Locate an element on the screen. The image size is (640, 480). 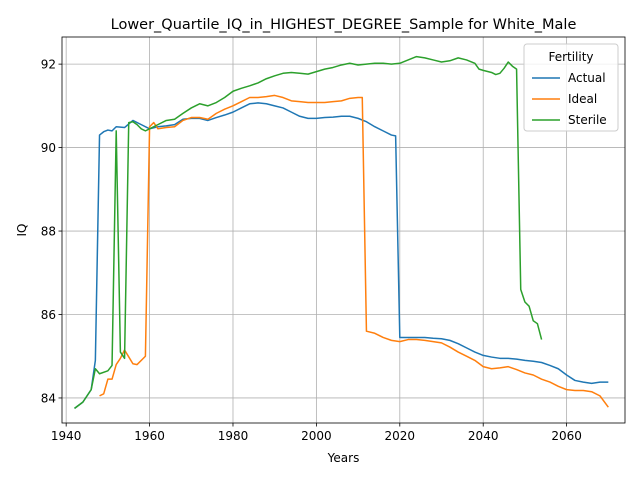
legend: Fertility Actual Ideal Sterile is located at coordinates (571, 87).